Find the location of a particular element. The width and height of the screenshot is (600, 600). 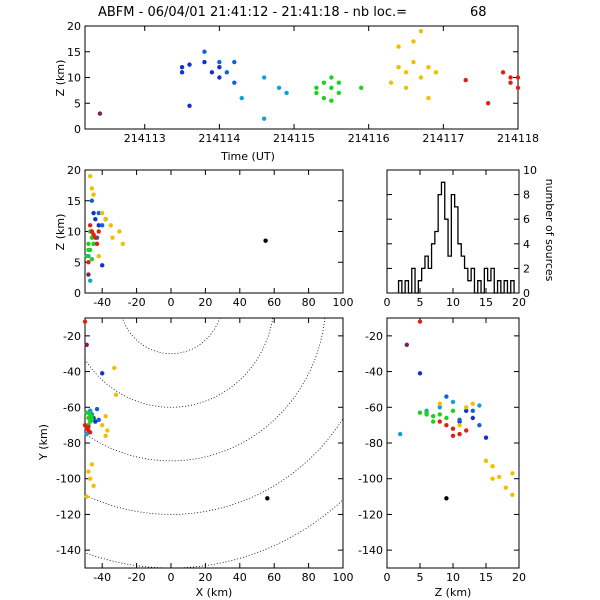

x-tick-label: 60 is located at coordinates (274, 577).